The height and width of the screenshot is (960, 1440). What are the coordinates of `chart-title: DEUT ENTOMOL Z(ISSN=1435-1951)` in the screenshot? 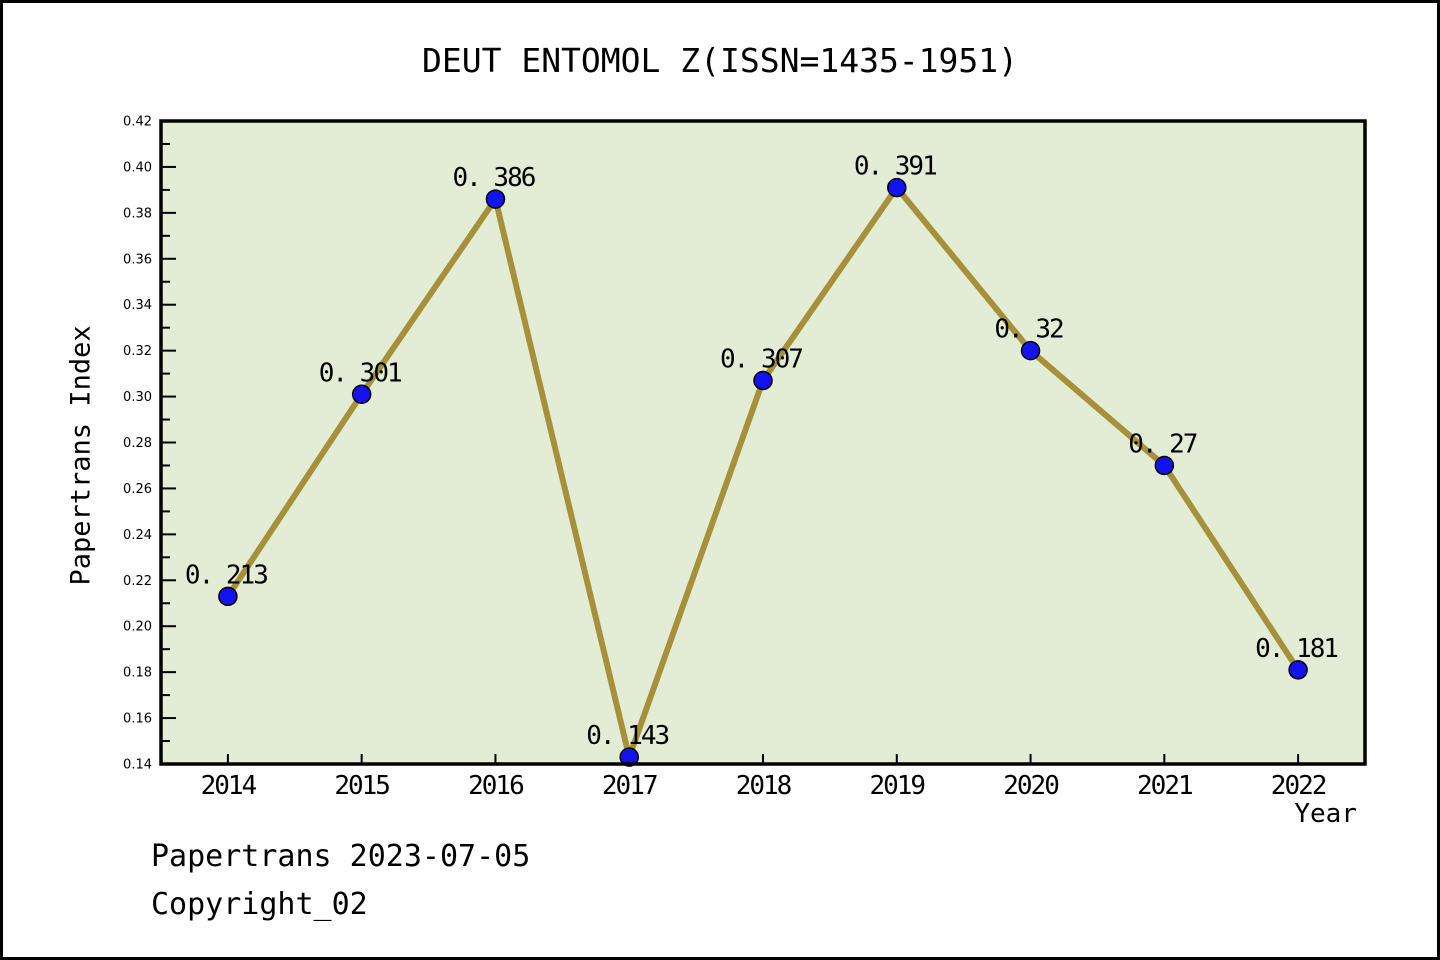 It's located at (720, 60).